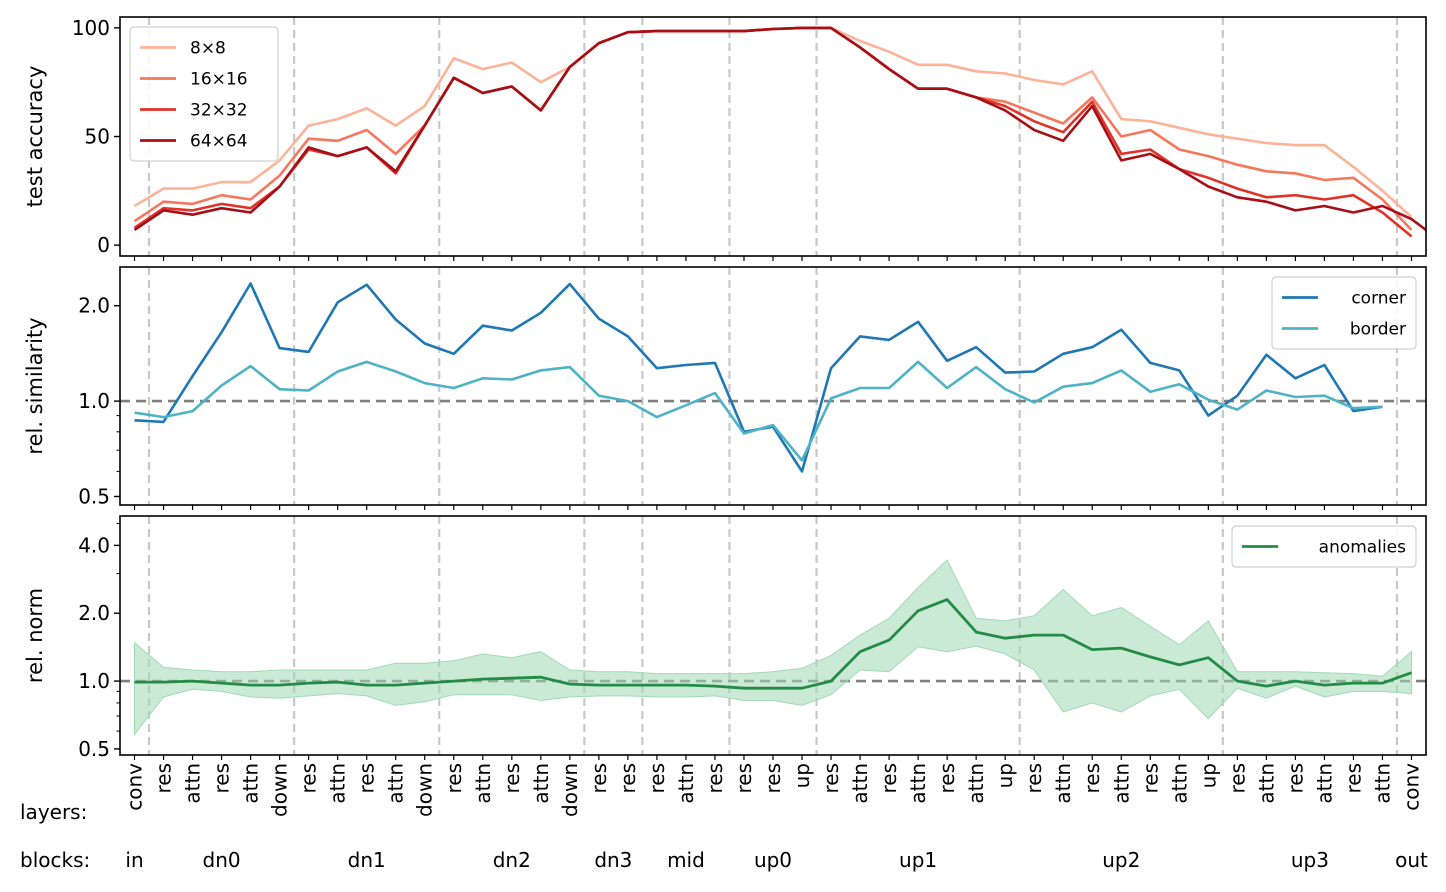 Image resolution: width=1446 pixels, height=892 pixels. I want to click on series-line-anomalies, so click(773, 644).